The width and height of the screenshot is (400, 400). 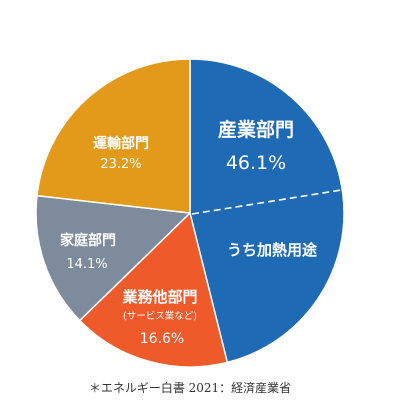 What do you see at coordinates (256, 129) in the screenshot?
I see `slice-label-industry: 産業部門` at bounding box center [256, 129].